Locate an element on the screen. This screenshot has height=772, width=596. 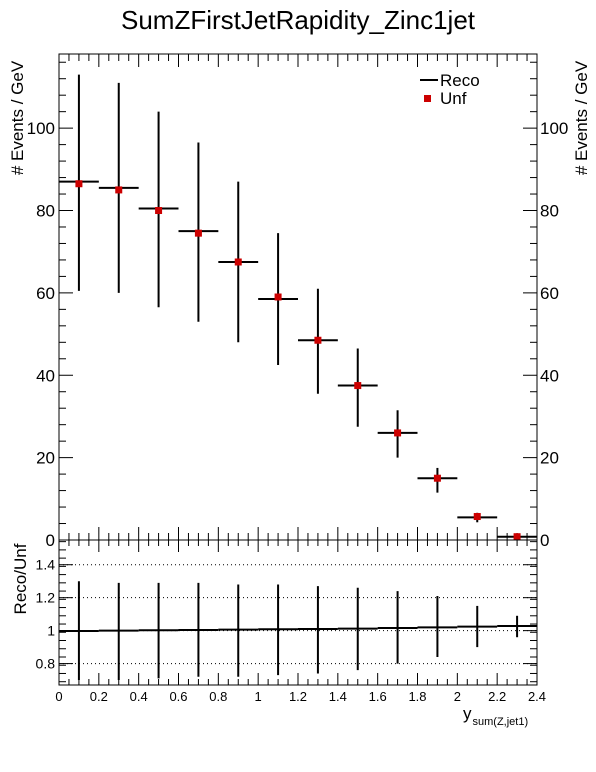
top-y-tick-label-right: 40 is located at coordinates (549, 375).